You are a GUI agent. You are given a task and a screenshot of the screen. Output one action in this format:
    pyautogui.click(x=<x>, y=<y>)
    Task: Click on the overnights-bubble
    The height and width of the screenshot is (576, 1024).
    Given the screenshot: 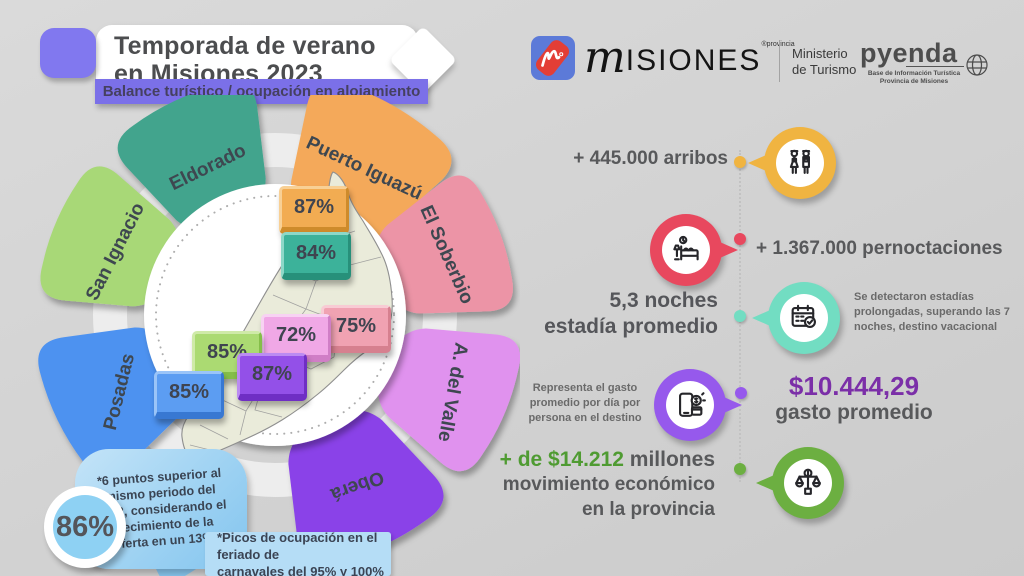 What is the action you would take?
    pyautogui.click(x=694, y=250)
    